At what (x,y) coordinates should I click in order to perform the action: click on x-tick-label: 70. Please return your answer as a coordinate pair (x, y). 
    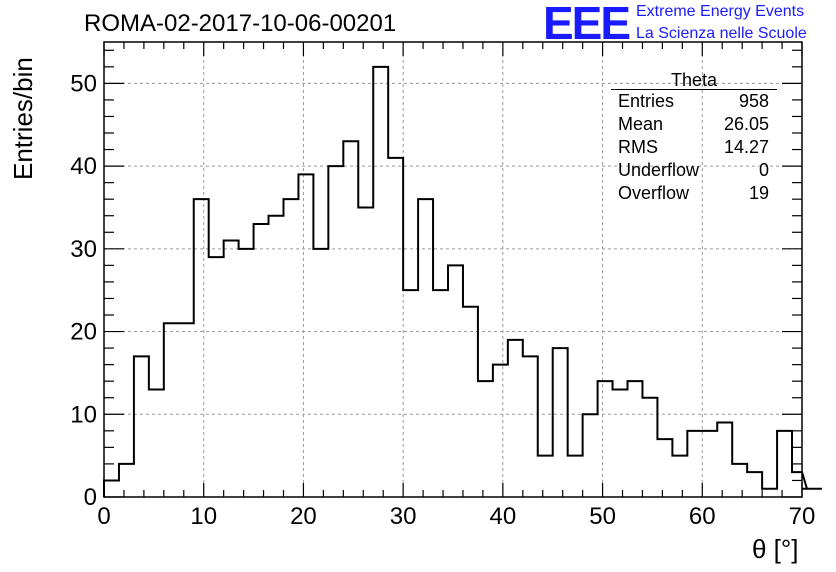
    Looking at the image, I should click on (802, 516).